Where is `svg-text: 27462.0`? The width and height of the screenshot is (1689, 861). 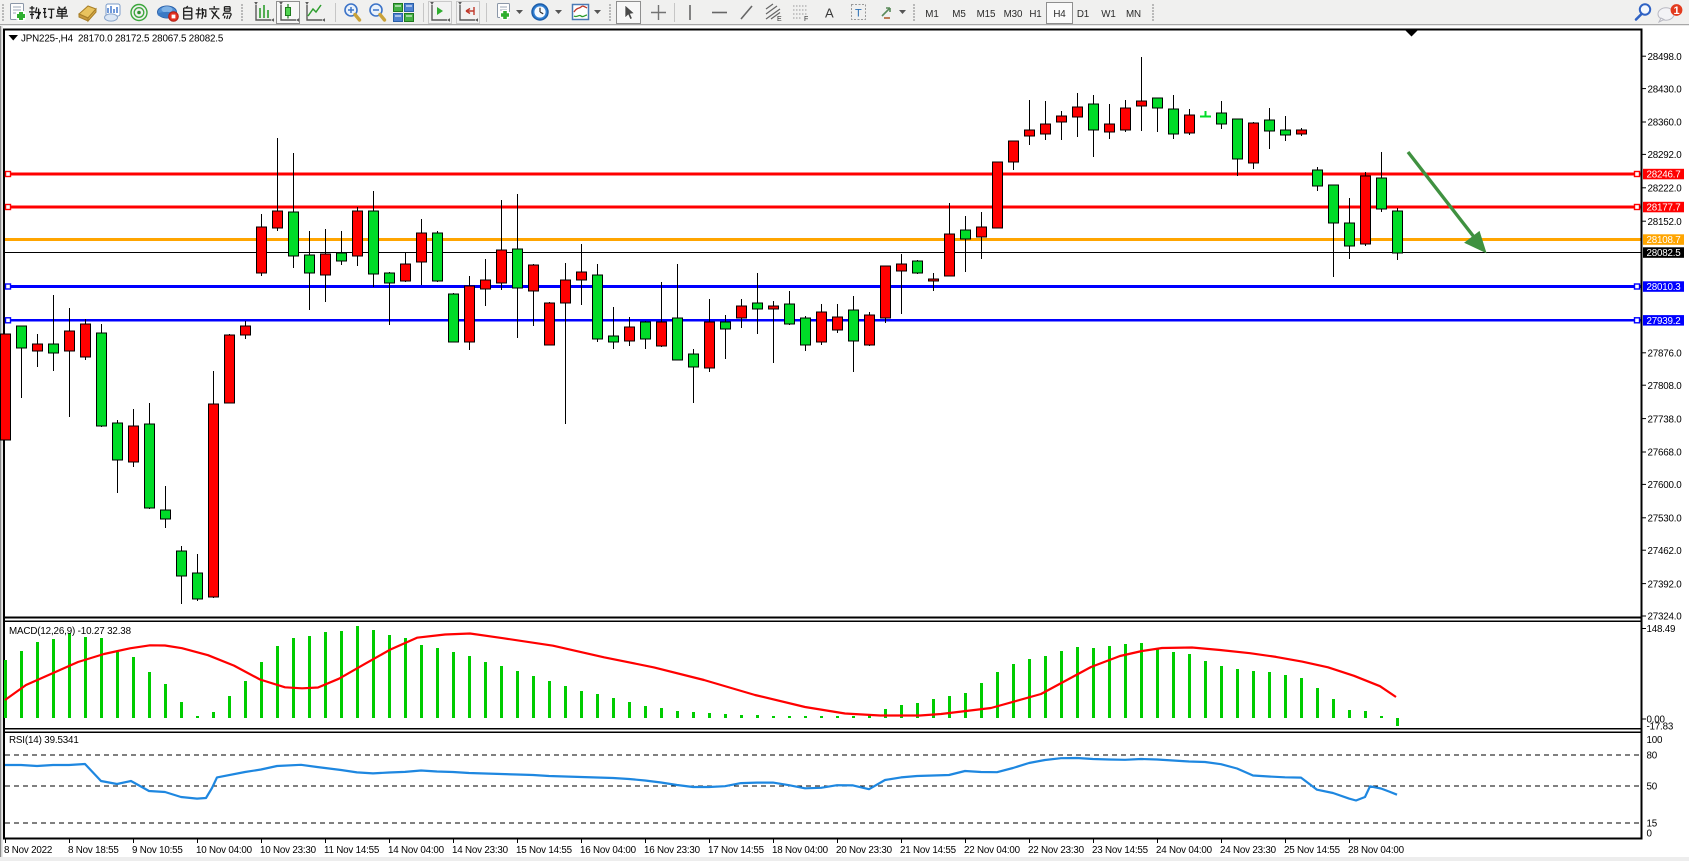 svg-text: 27462.0 is located at coordinates (1665, 551).